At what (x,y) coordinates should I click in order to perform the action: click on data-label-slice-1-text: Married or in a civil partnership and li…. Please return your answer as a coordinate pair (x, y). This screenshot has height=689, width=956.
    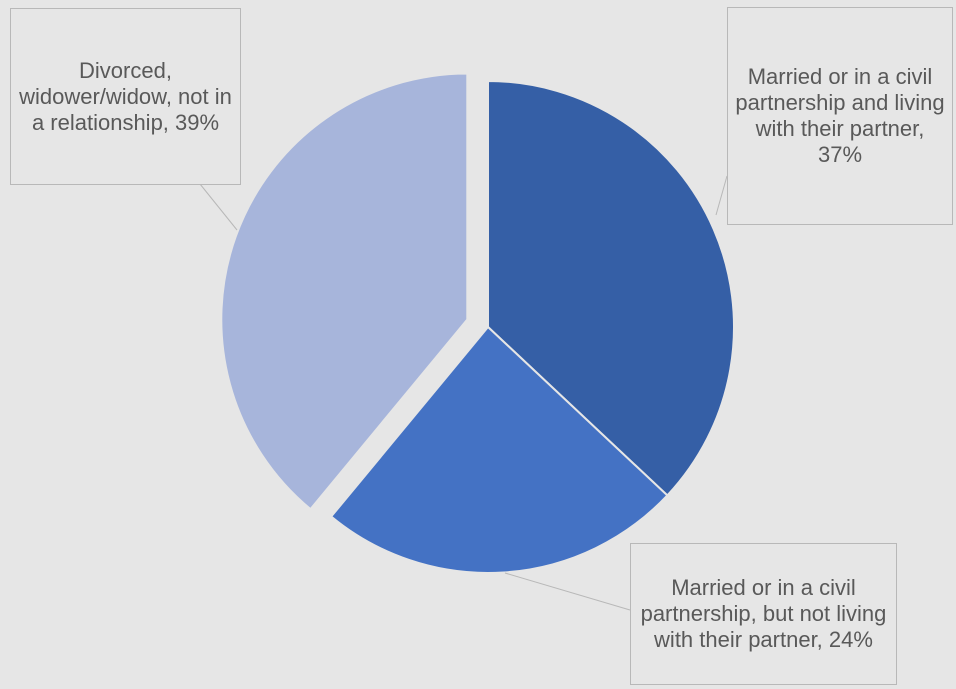
    Looking at the image, I should click on (840, 115).